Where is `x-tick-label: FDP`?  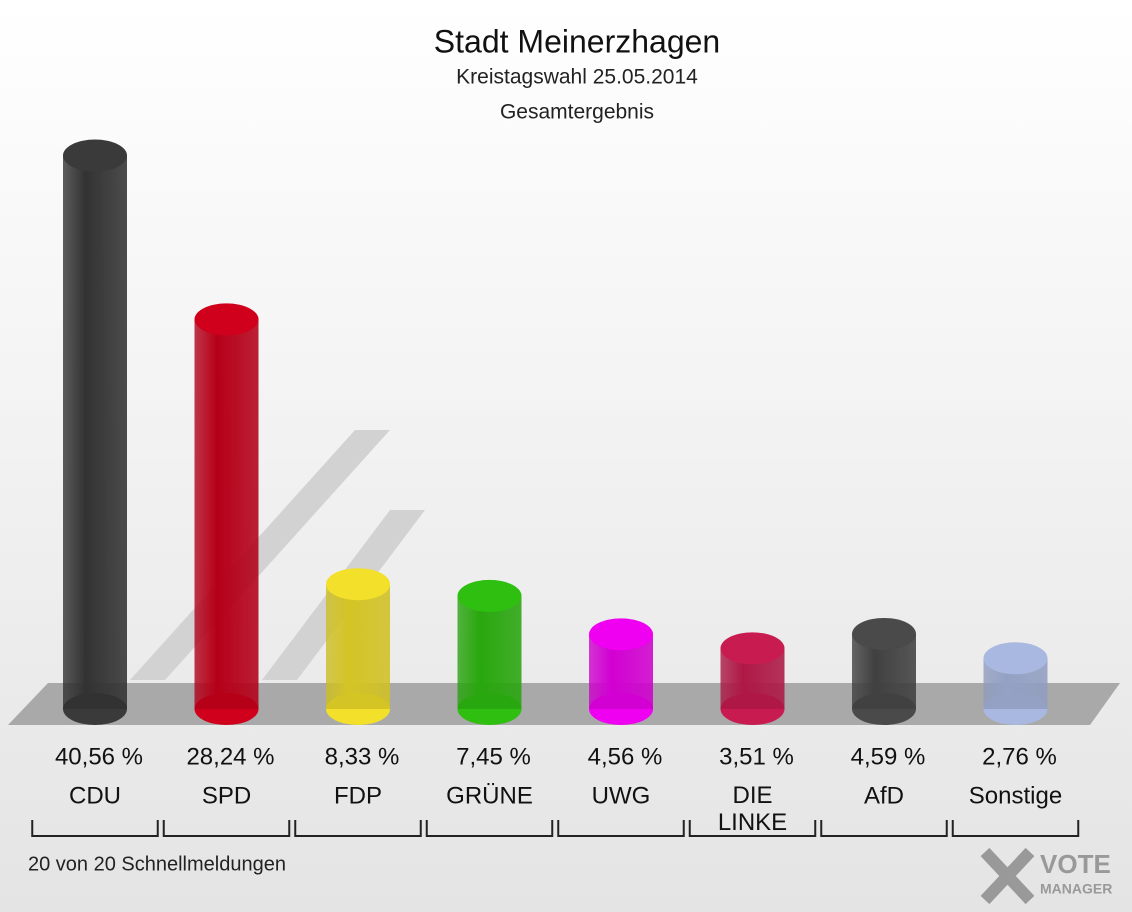 x-tick-label: FDP is located at coordinates (358, 795).